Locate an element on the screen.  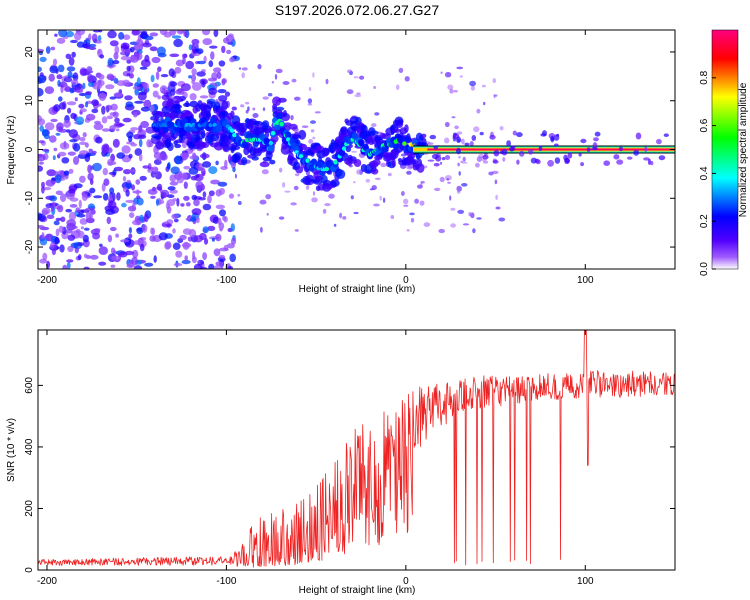
y-tick-label: 20 is located at coordinates (29, 52).